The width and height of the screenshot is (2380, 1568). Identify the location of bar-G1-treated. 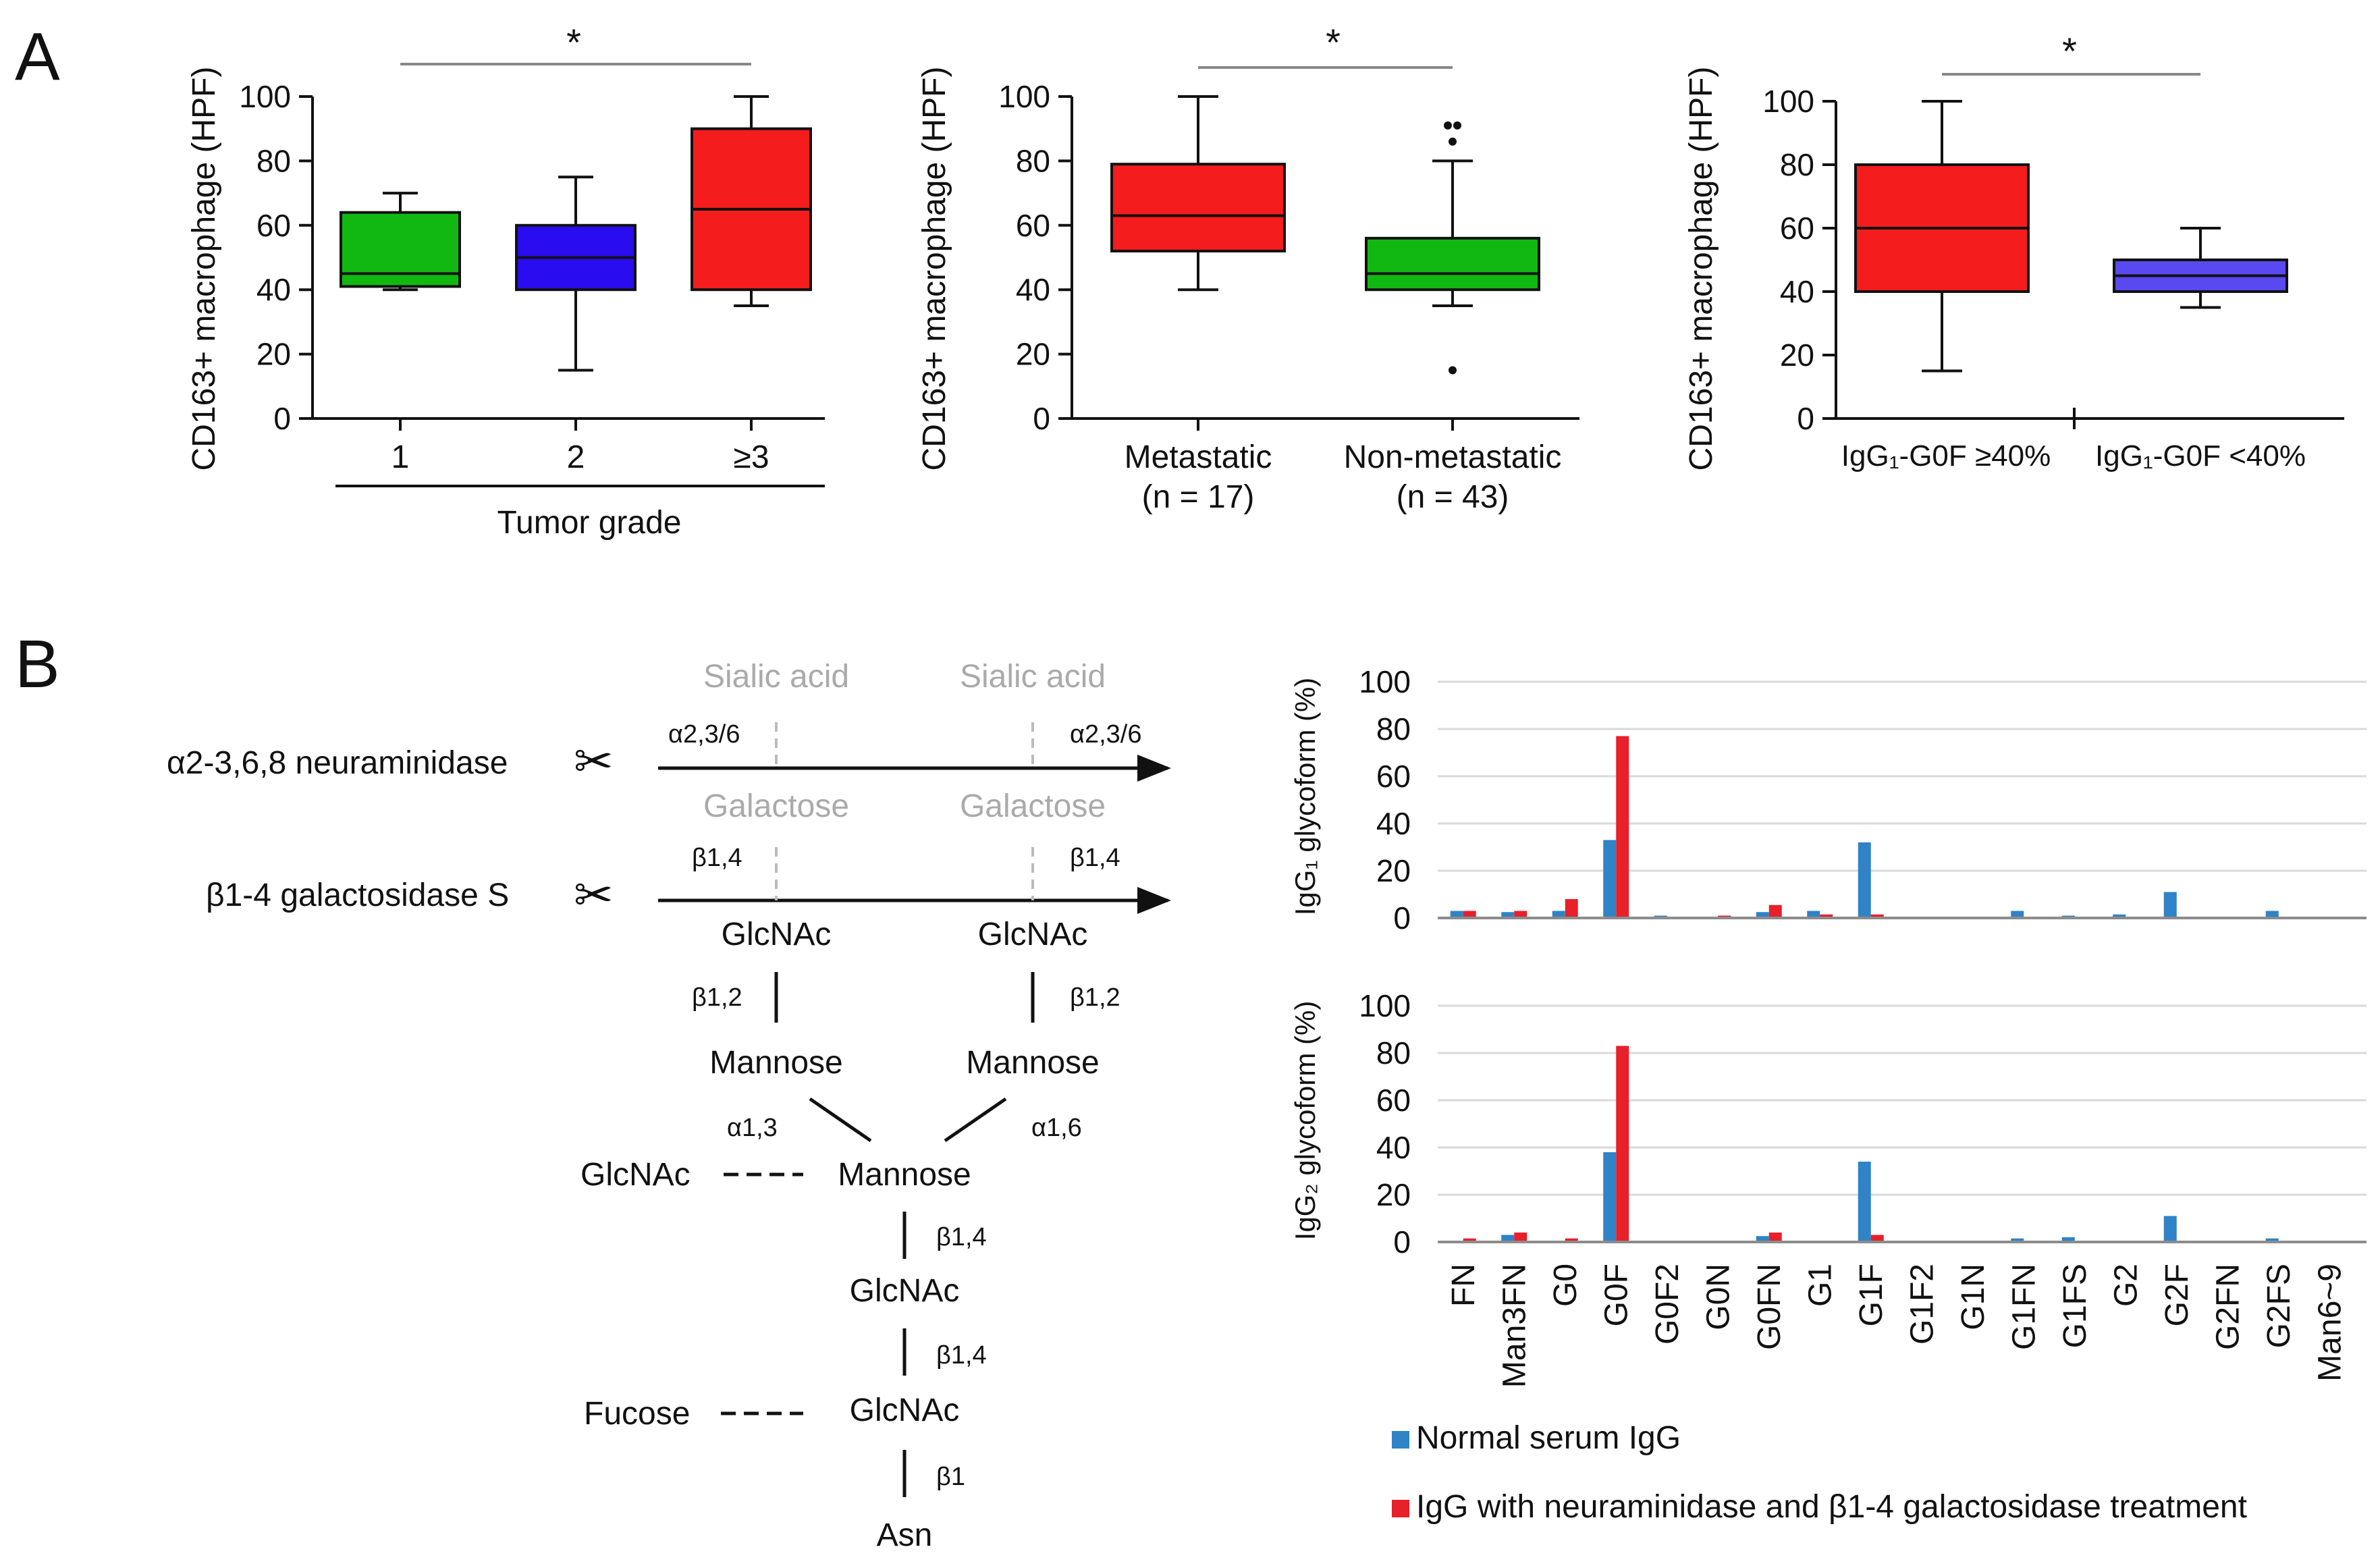
(1826, 916).